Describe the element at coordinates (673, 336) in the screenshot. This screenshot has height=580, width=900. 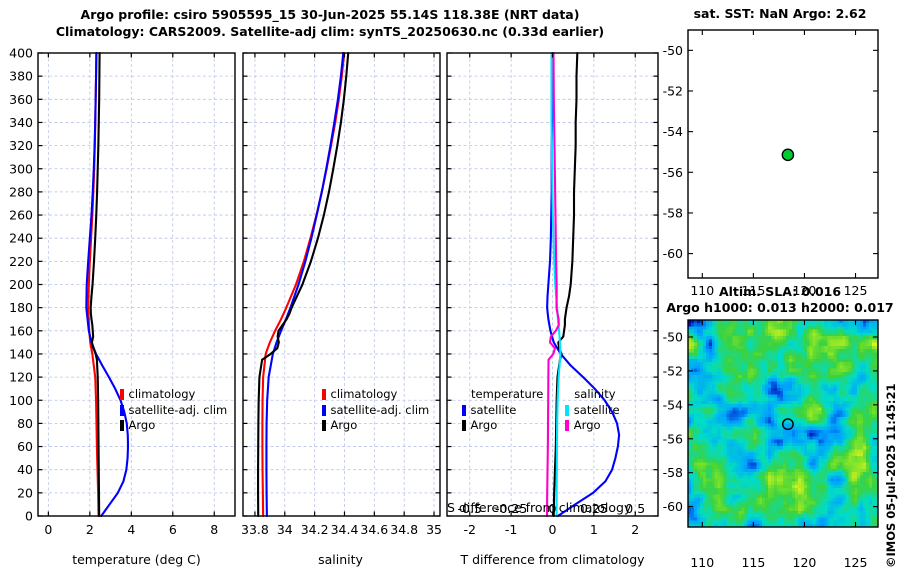
I see `svg-text: -50` at that location.